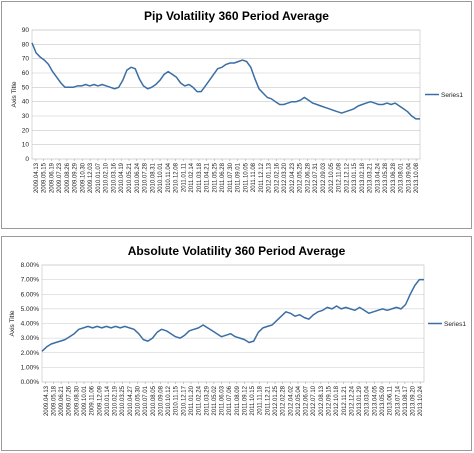 The height and width of the screenshot is (453, 474). Describe the element at coordinates (26, 116) in the screenshot. I see `y-tick-label: 30` at that location.